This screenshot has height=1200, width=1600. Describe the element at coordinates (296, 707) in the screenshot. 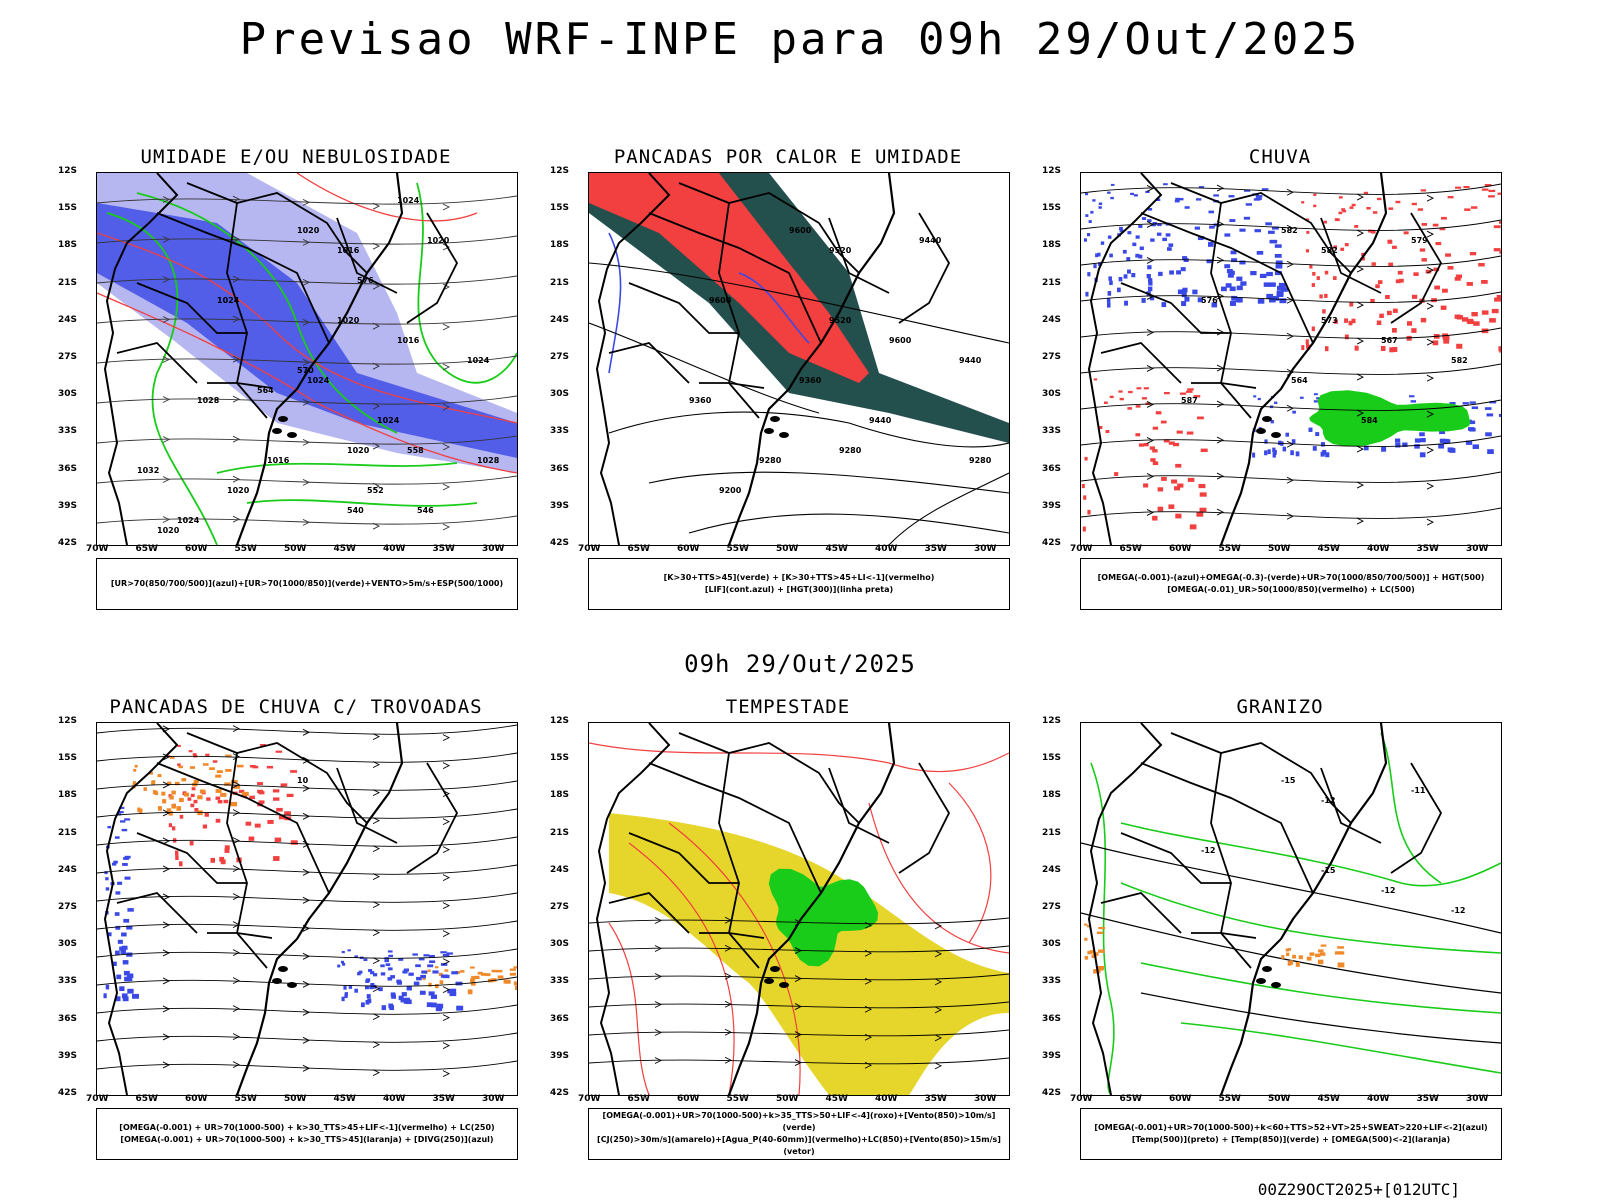

I see `panel-title: PANCADAS DE CHUVA C/ TROVOADAS` at that location.